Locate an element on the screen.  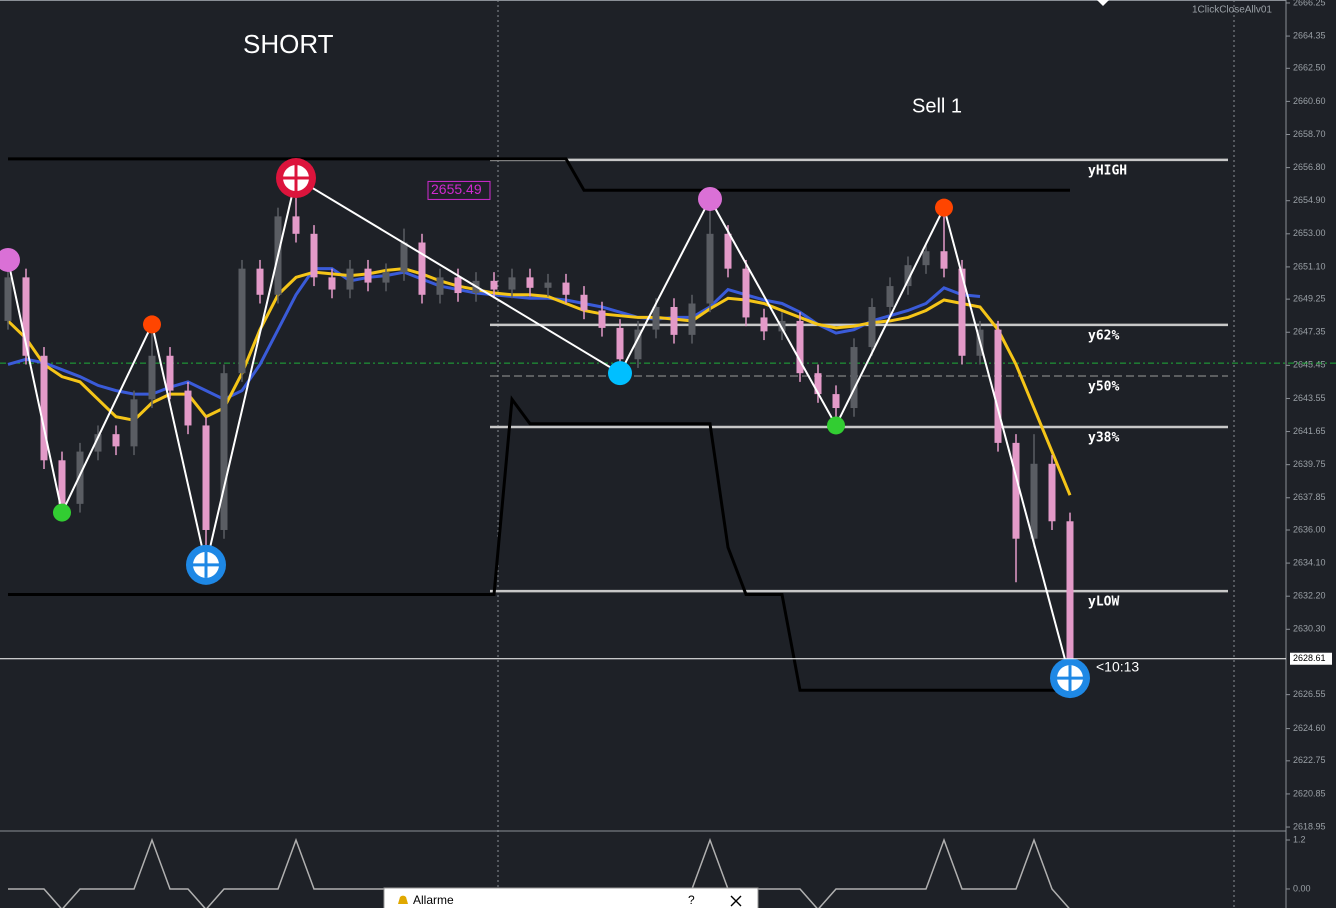
y-tick-label: 2651.10 is located at coordinates (1309, 266).